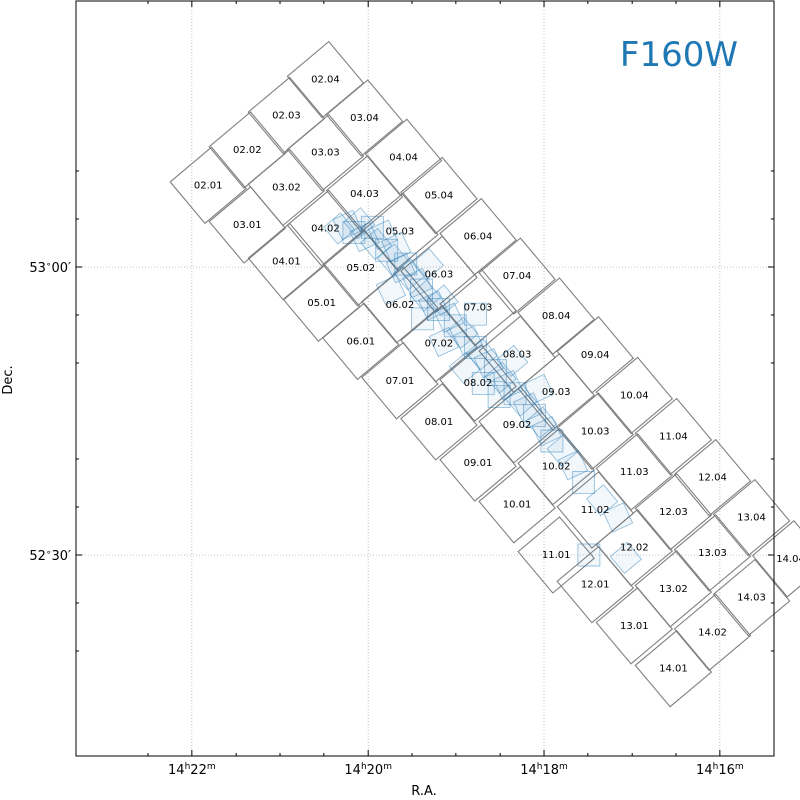 This screenshot has height=800, width=800. I want to click on tile-label: 09.04, so click(595, 355).